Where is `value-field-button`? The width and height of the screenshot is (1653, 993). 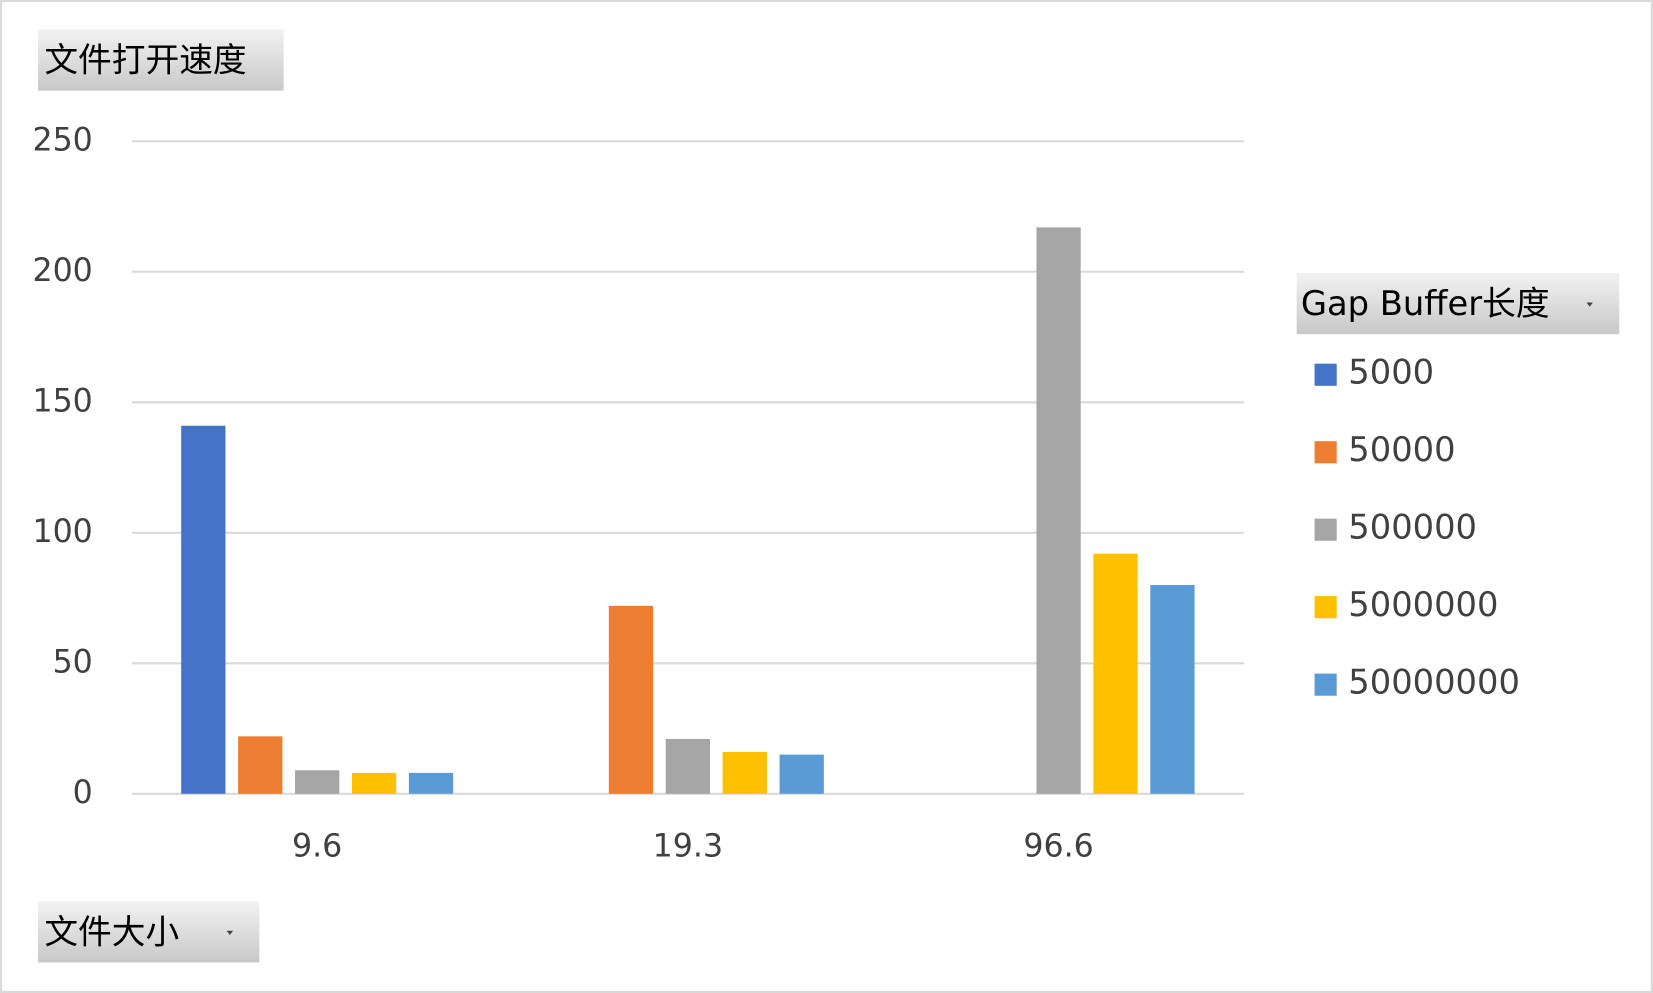 value-field-button is located at coordinates (161, 60).